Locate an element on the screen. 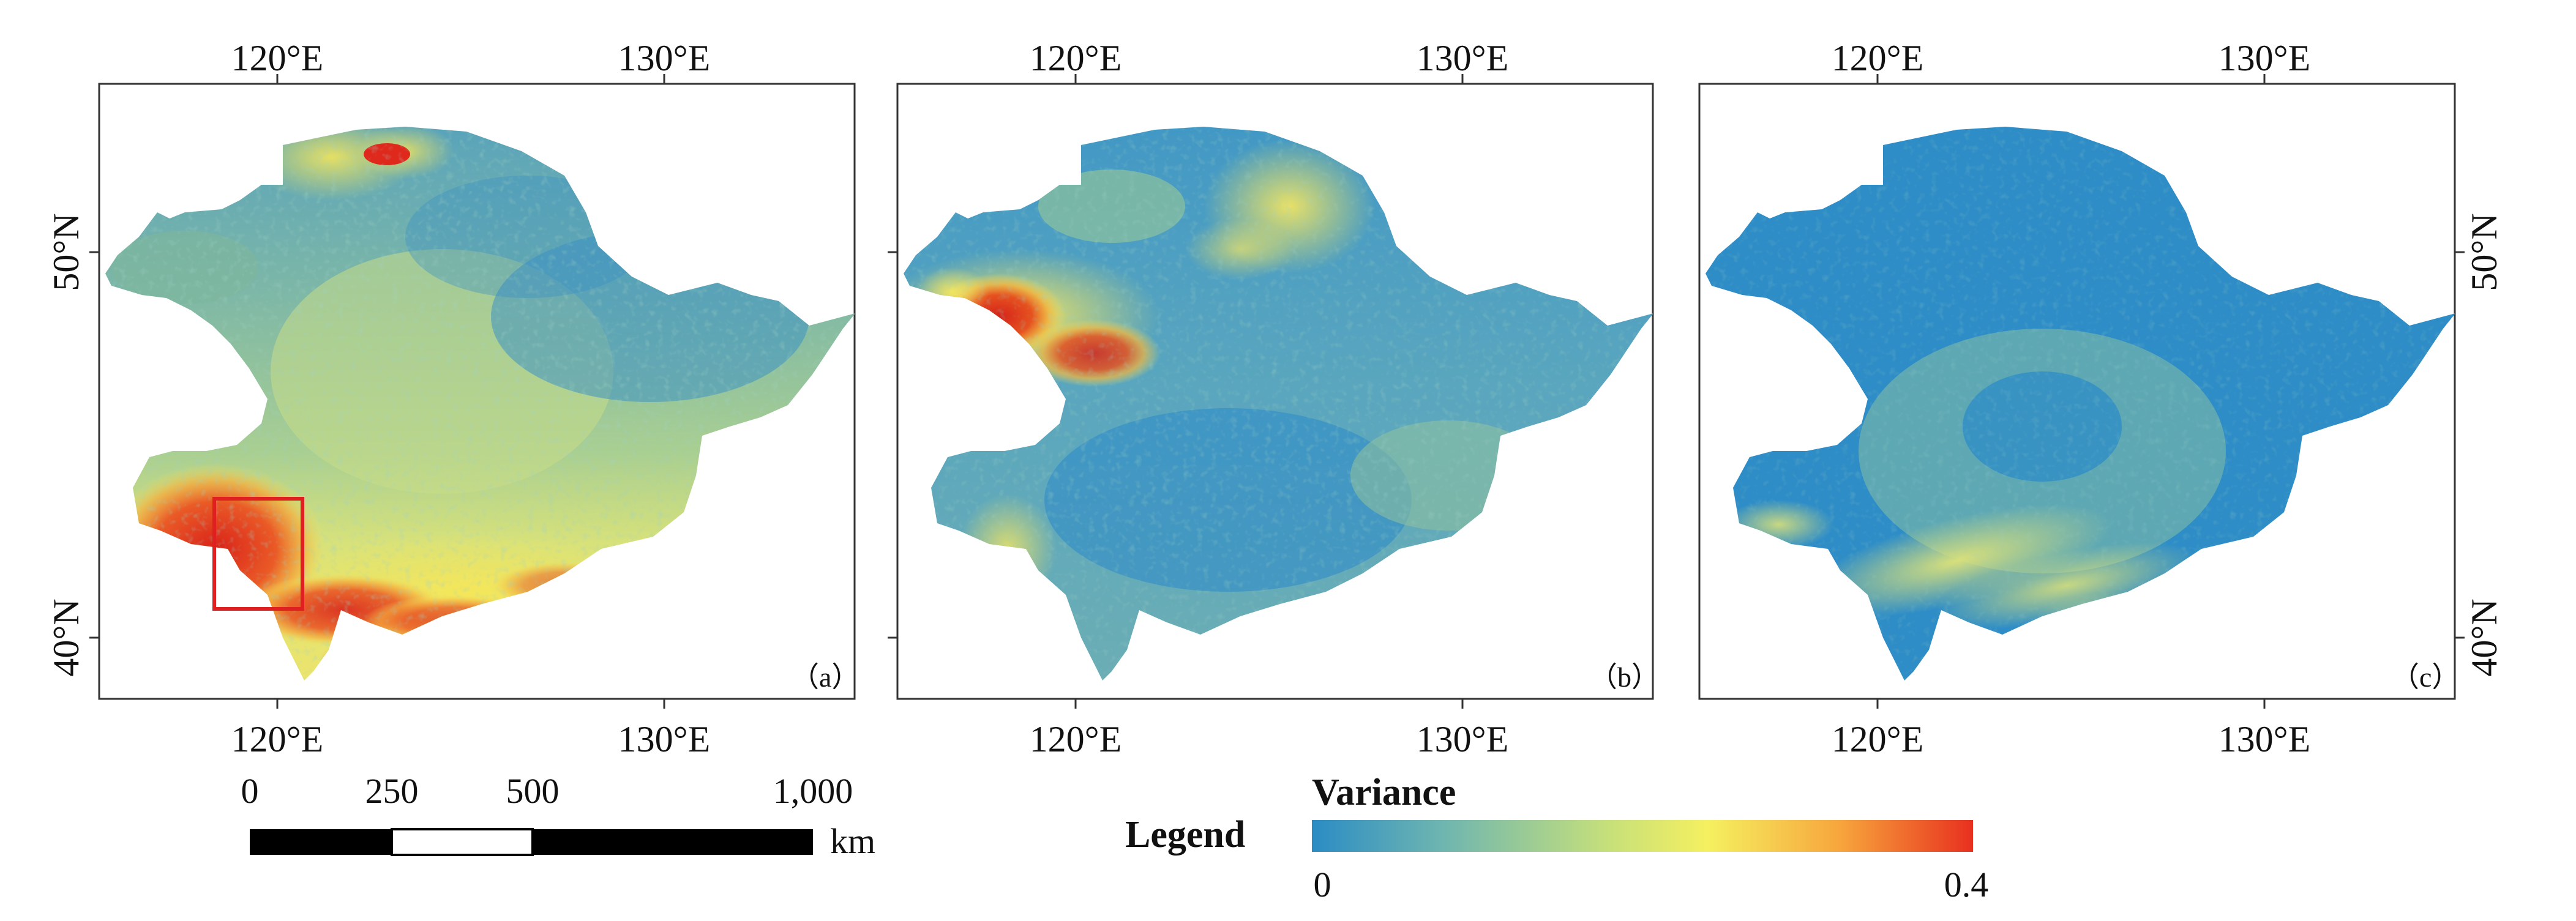  legend-variable: Variance is located at coordinates (1384, 792).